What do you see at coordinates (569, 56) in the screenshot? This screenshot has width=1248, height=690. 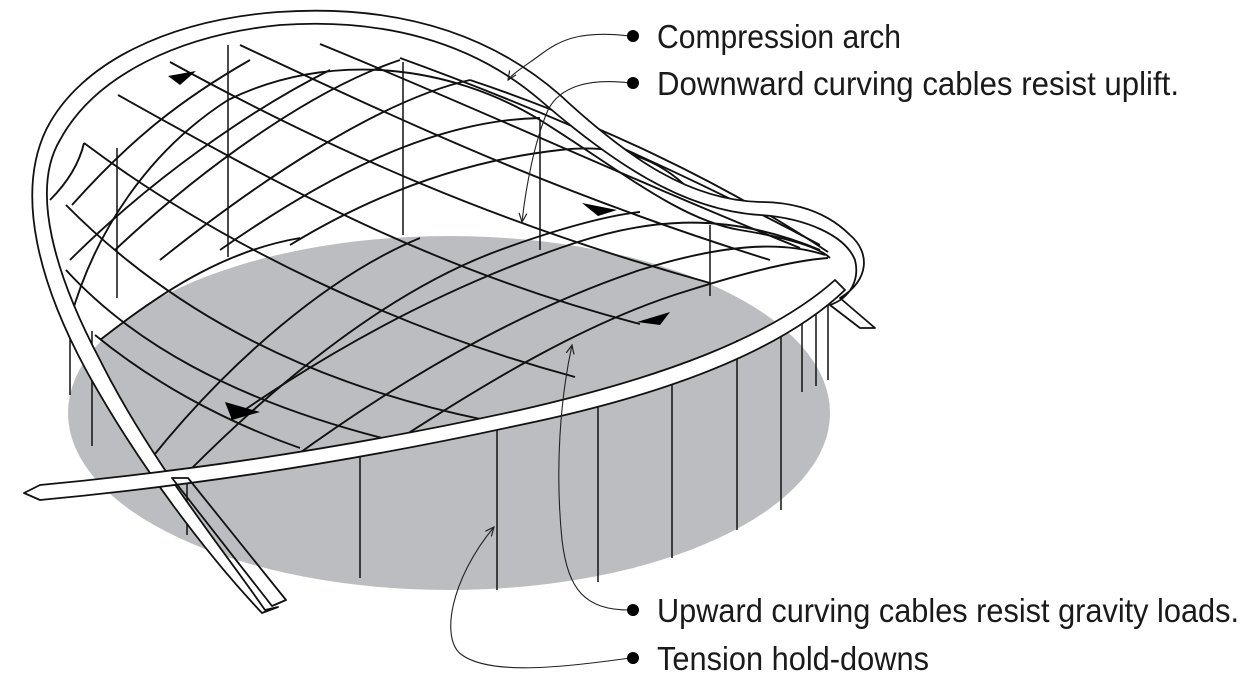 I see `leader-compression-arch` at bounding box center [569, 56].